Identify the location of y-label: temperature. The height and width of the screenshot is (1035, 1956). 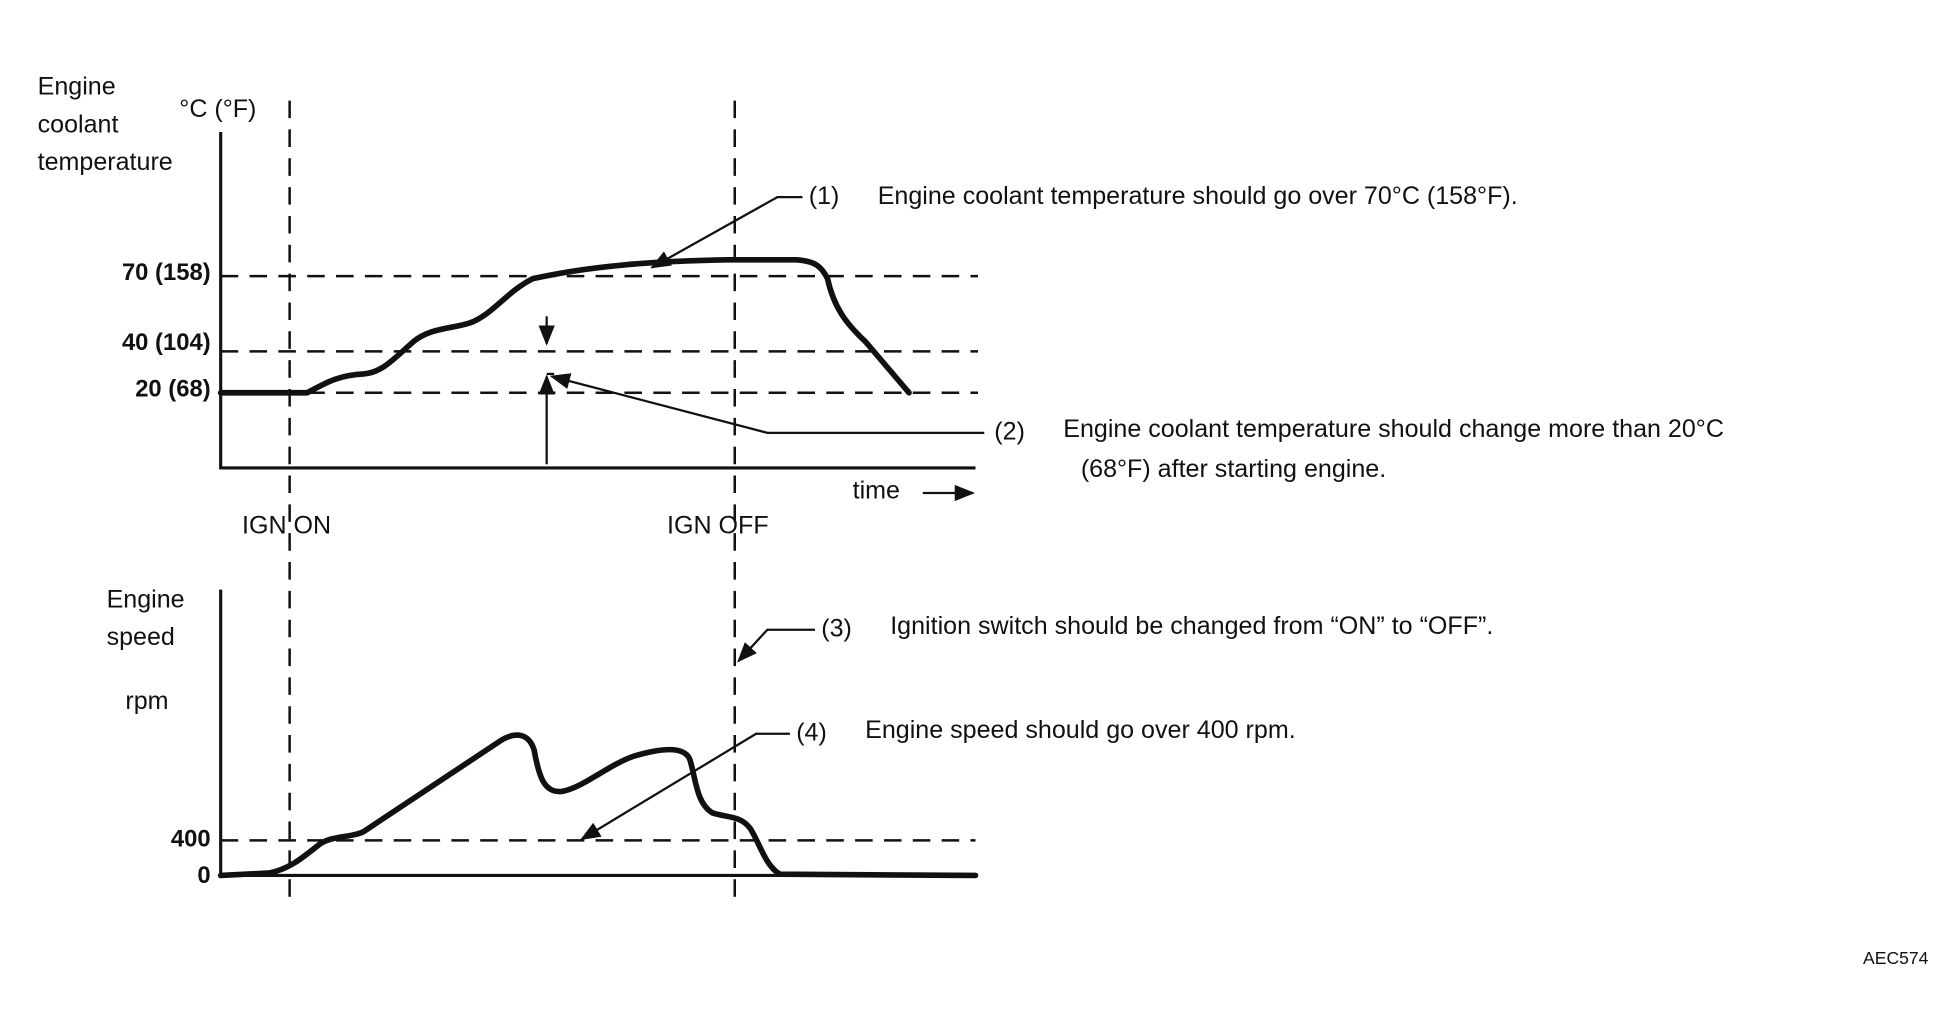
(105, 162).